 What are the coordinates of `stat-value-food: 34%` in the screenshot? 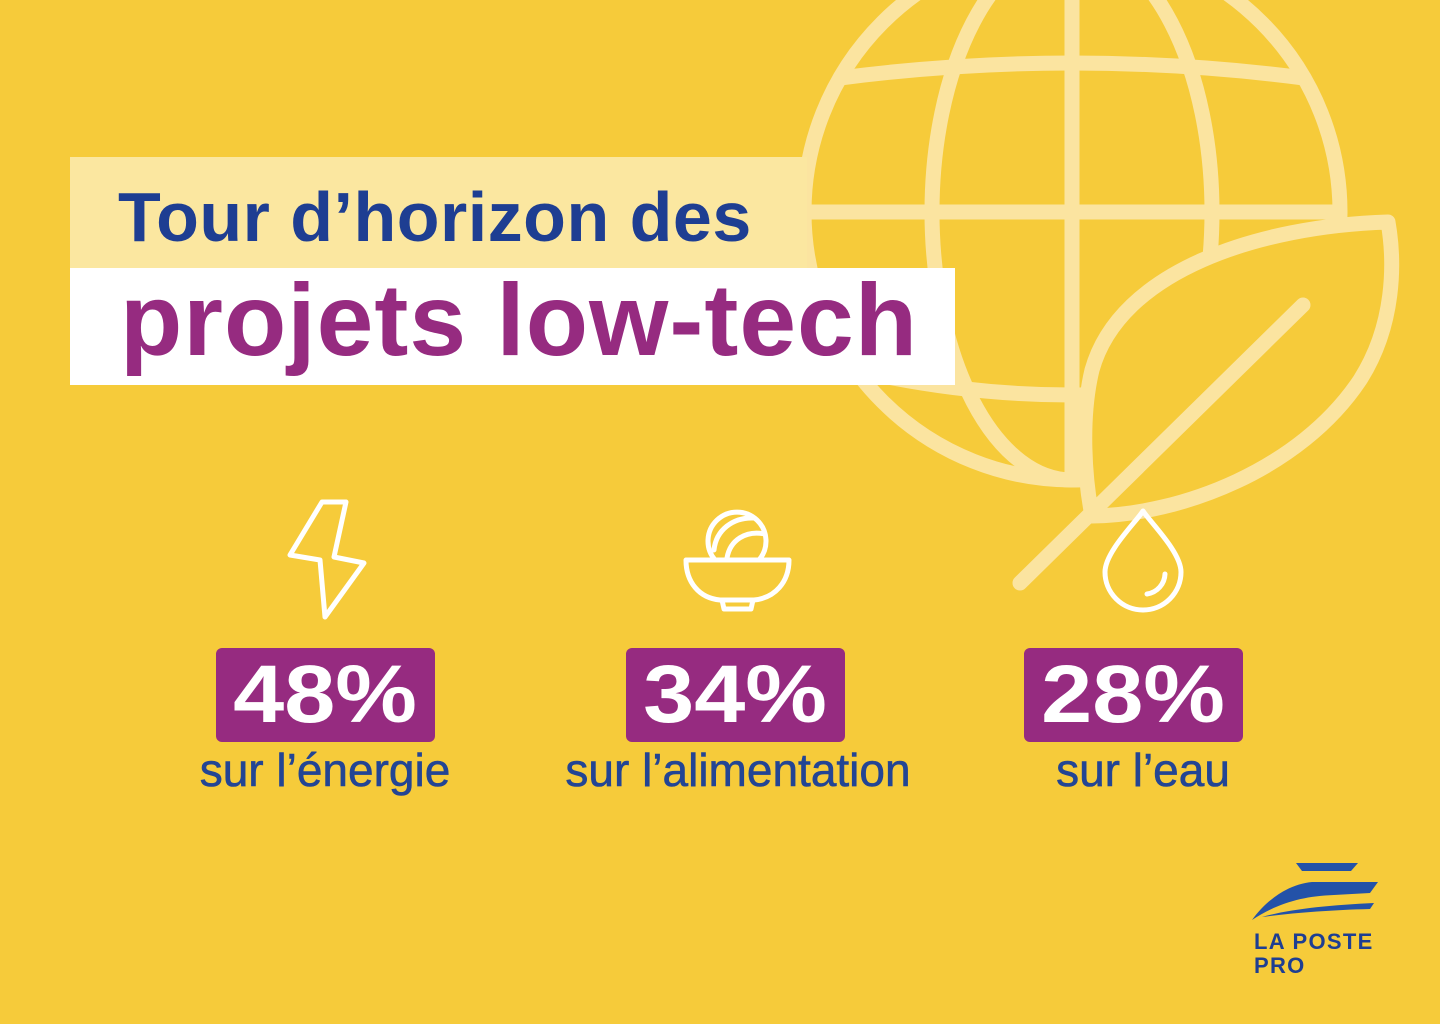 It's located at (735, 694).